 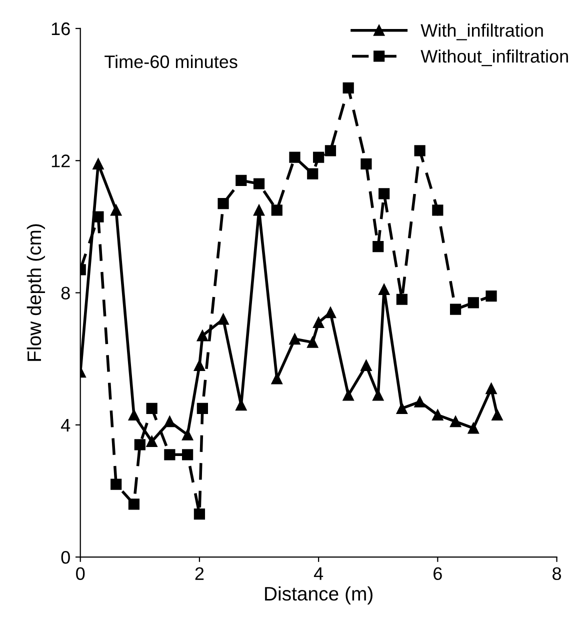 What do you see at coordinates (65, 557) in the screenshot?
I see `y-tick-label: 0` at bounding box center [65, 557].